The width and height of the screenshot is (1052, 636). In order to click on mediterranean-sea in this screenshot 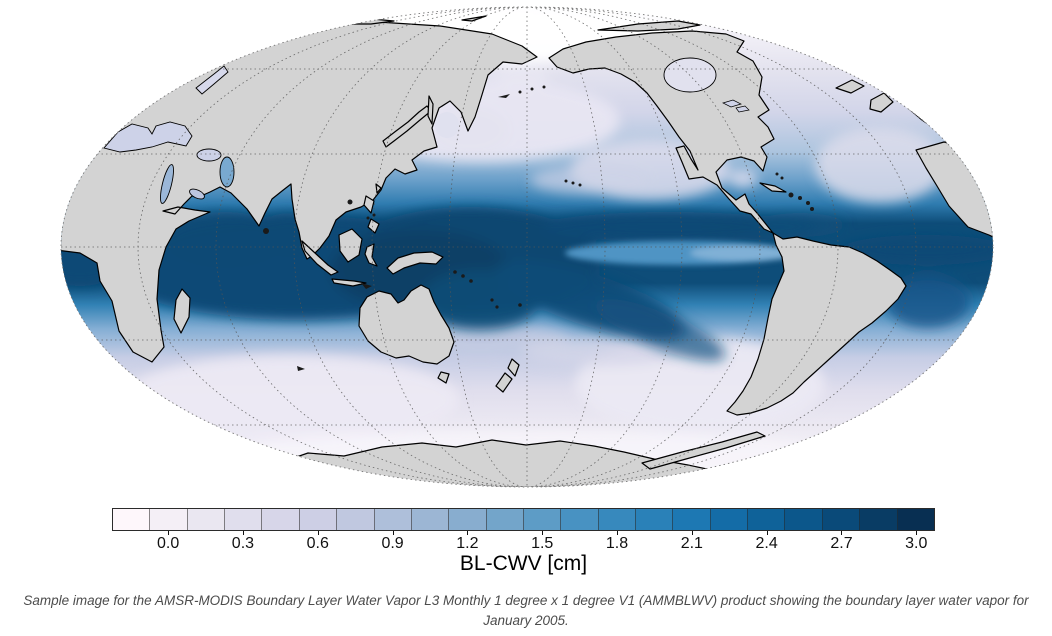, I will do `click(148, 137)`.